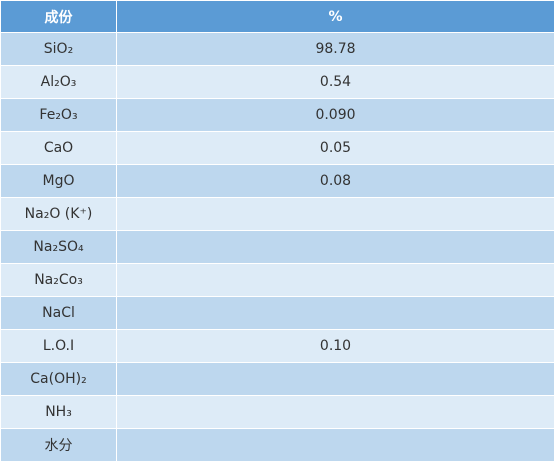 This screenshot has height=461, width=555. I want to click on component-cell: MgO, so click(58, 181).